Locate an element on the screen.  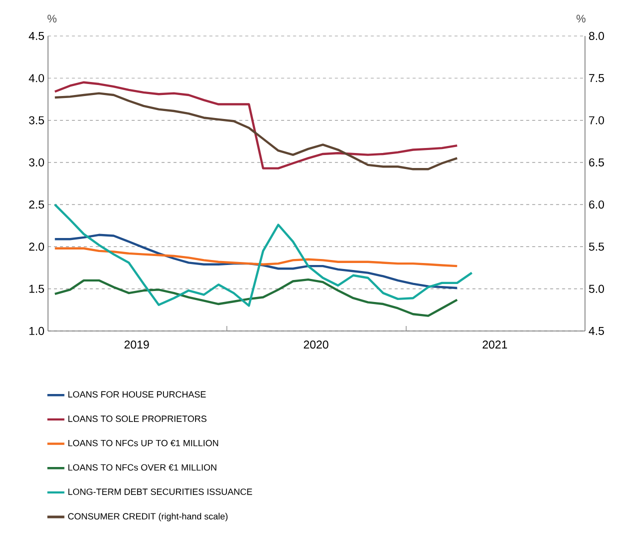
y2-tick-label: 7.5 is located at coordinates (596, 78).